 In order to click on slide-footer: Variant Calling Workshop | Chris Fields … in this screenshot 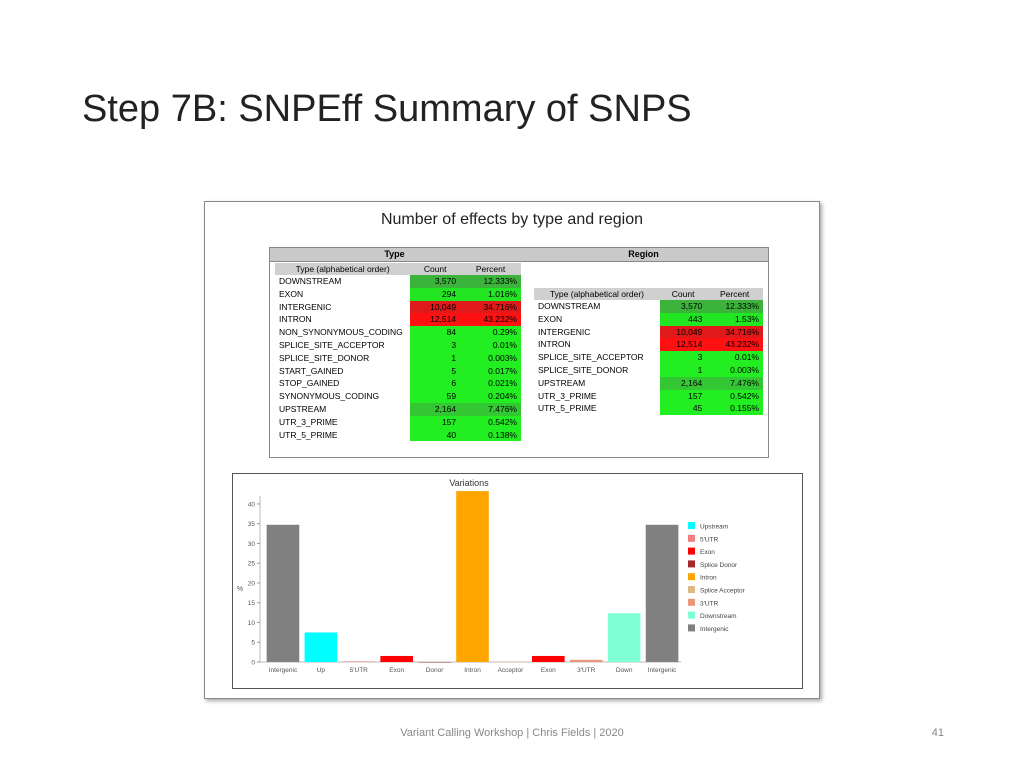, I will do `click(512, 733)`.